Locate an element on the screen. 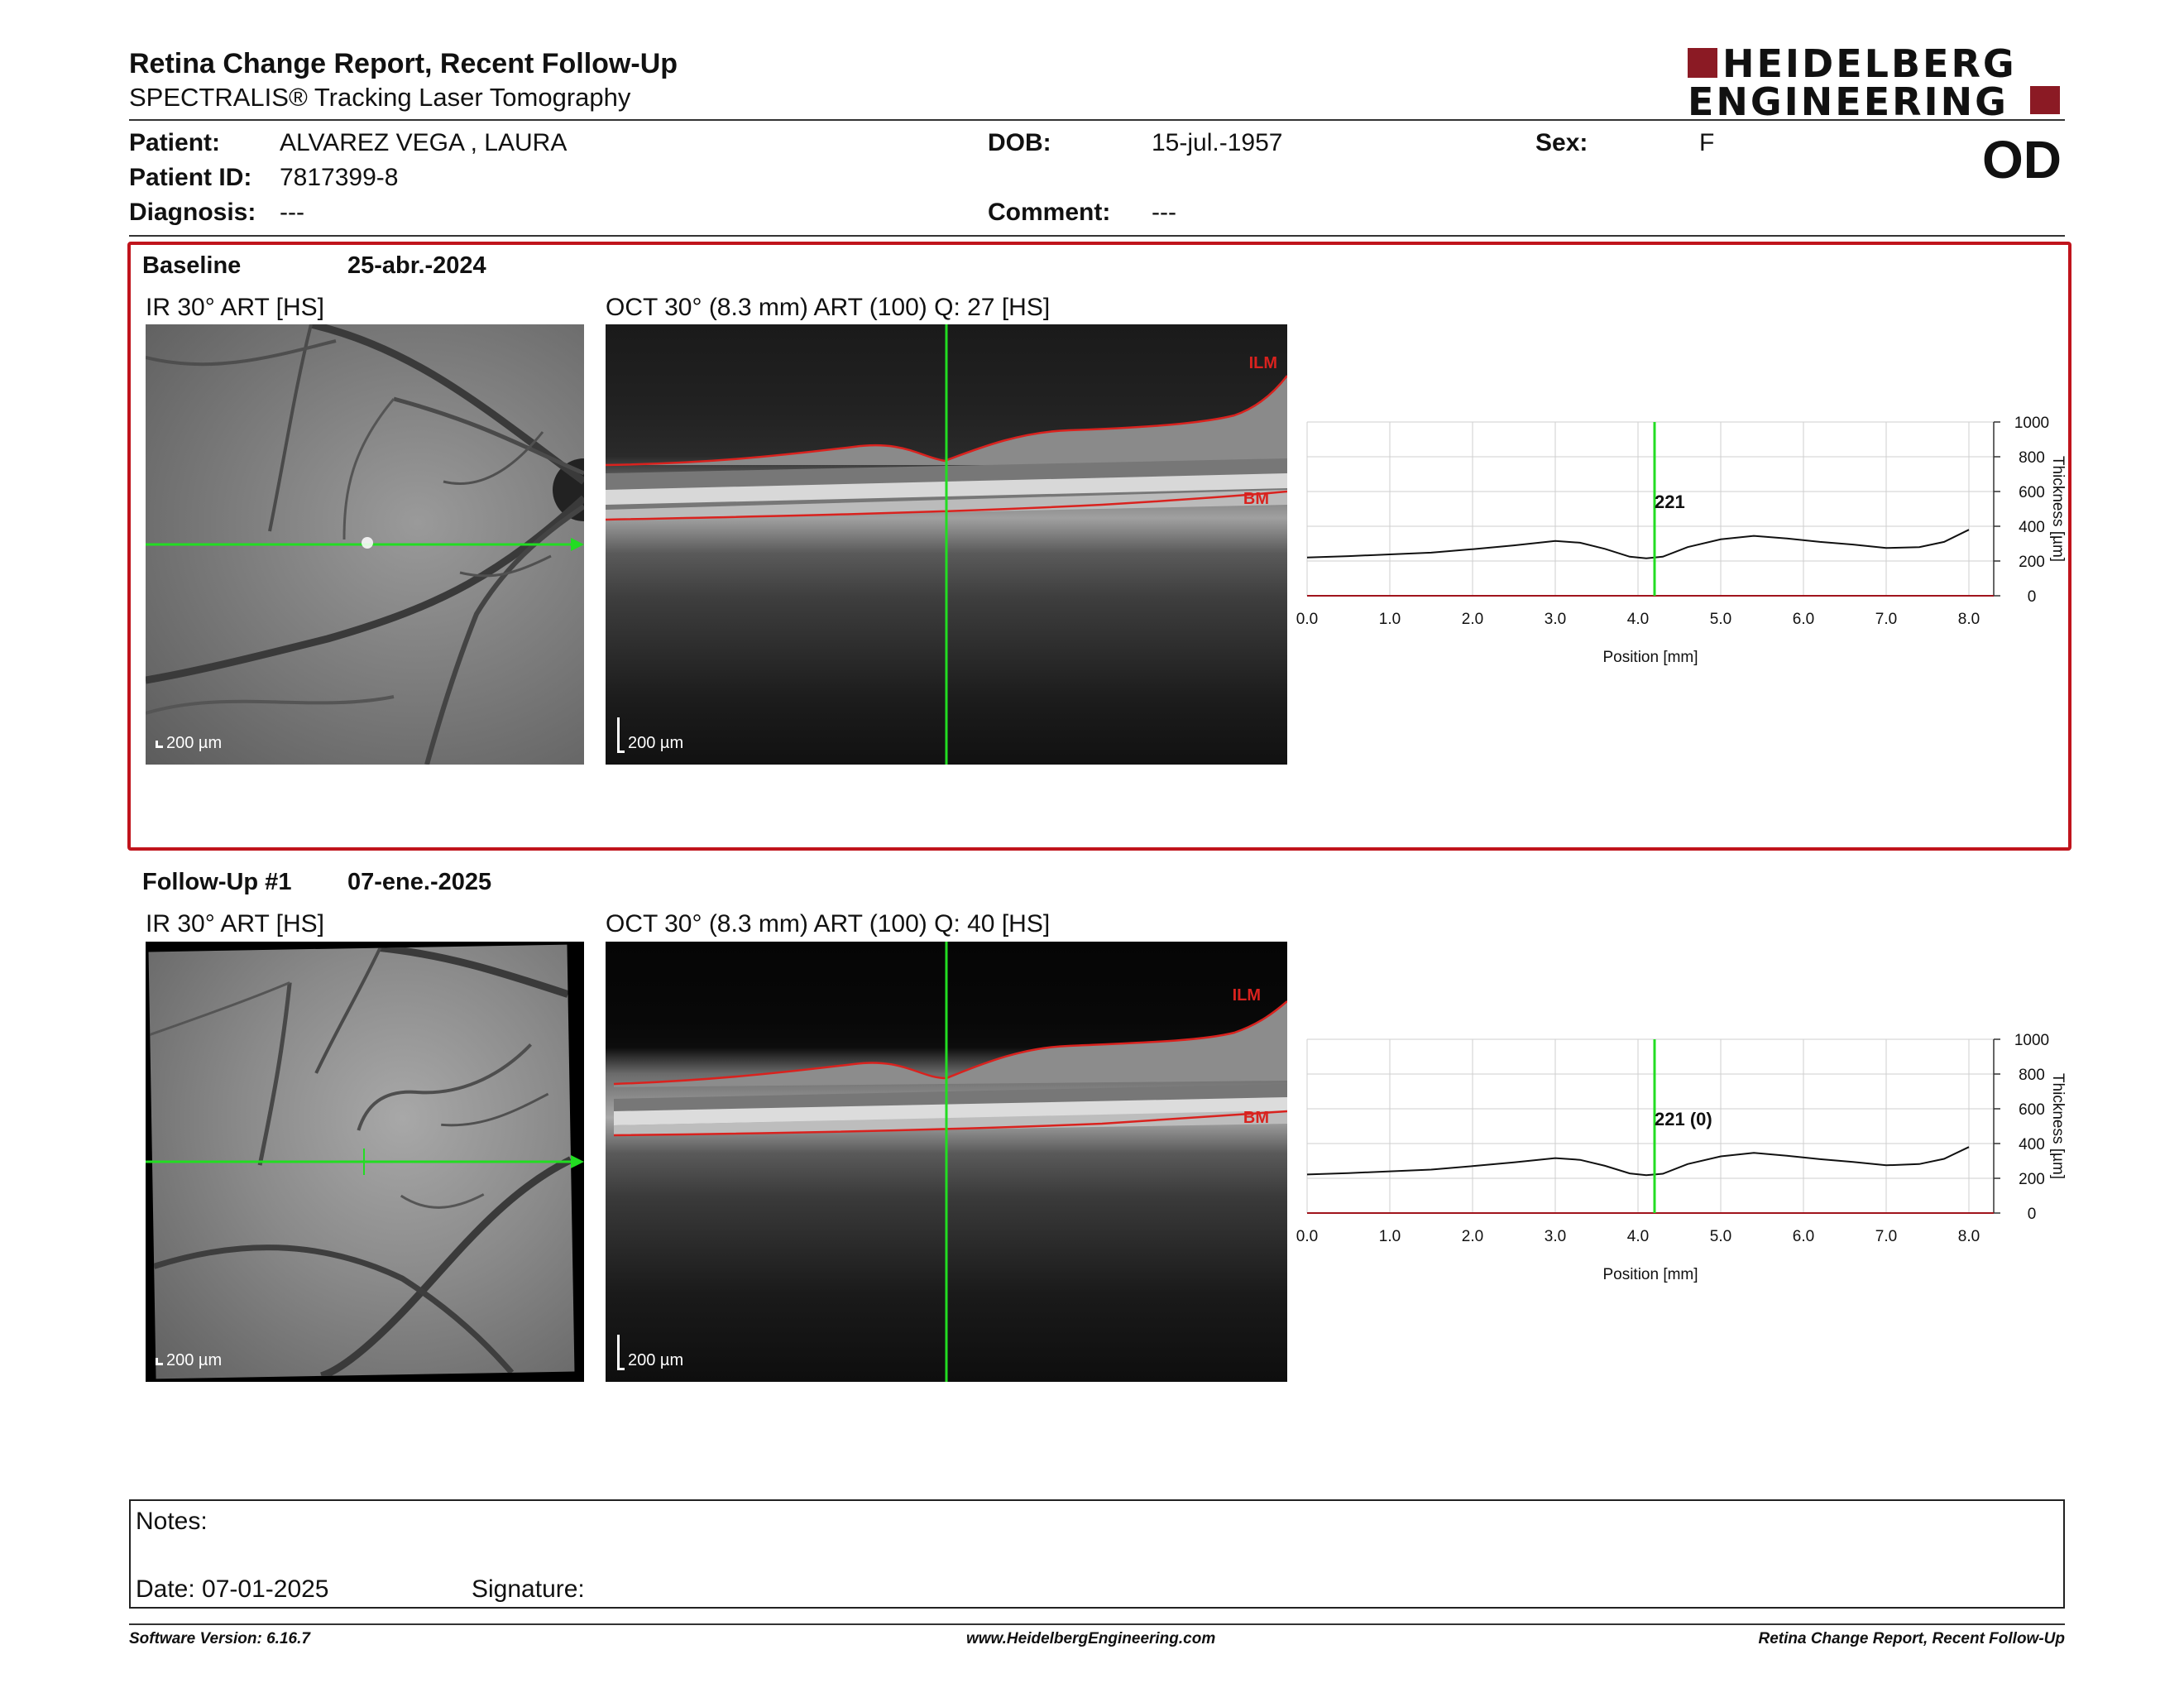 The width and height of the screenshot is (2184, 1688). followup-cursor-value: 221 (0) is located at coordinates (1683, 1119).